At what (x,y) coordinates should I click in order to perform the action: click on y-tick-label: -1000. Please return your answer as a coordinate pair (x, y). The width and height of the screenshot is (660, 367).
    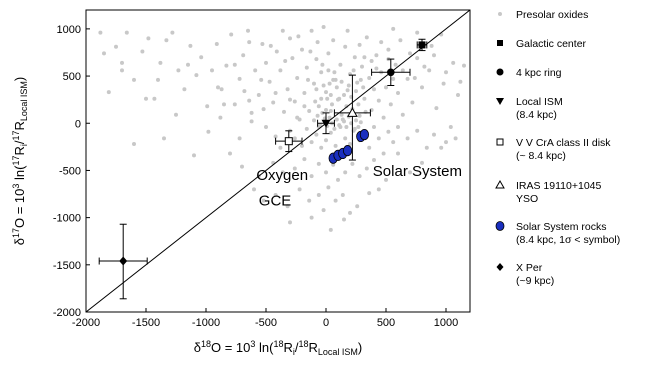
    Looking at the image, I should click on (67, 219).